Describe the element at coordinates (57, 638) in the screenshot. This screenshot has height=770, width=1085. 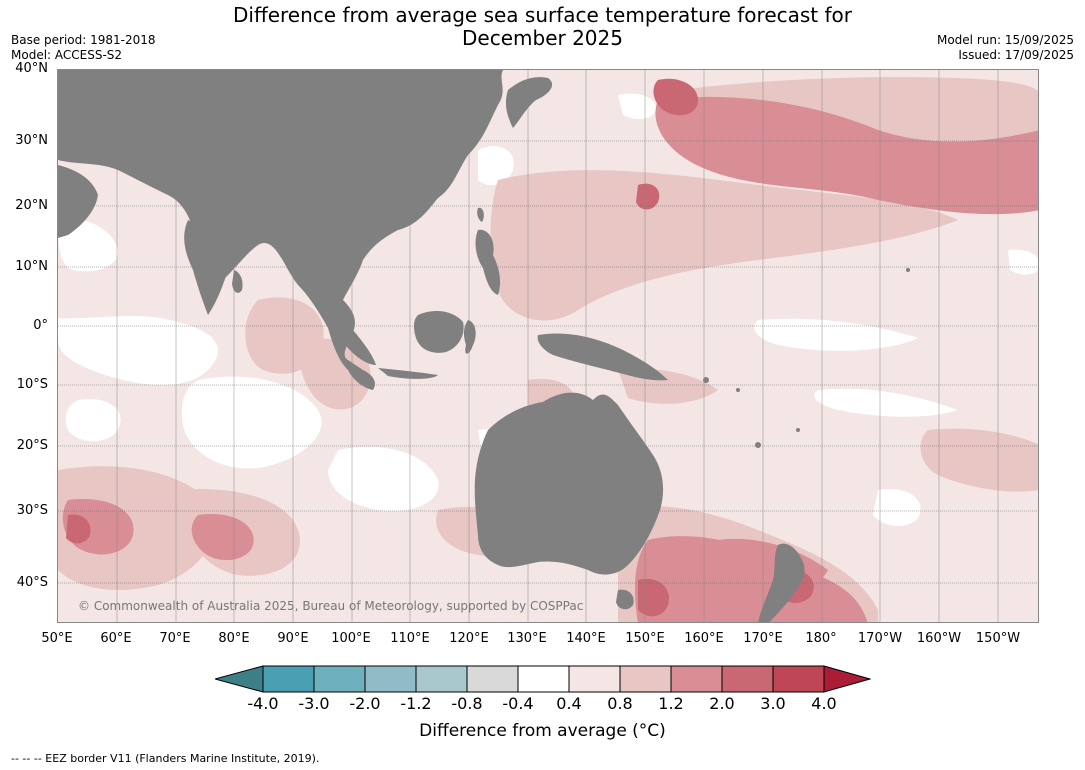
I see `lon-label-50e: 50°E` at that location.